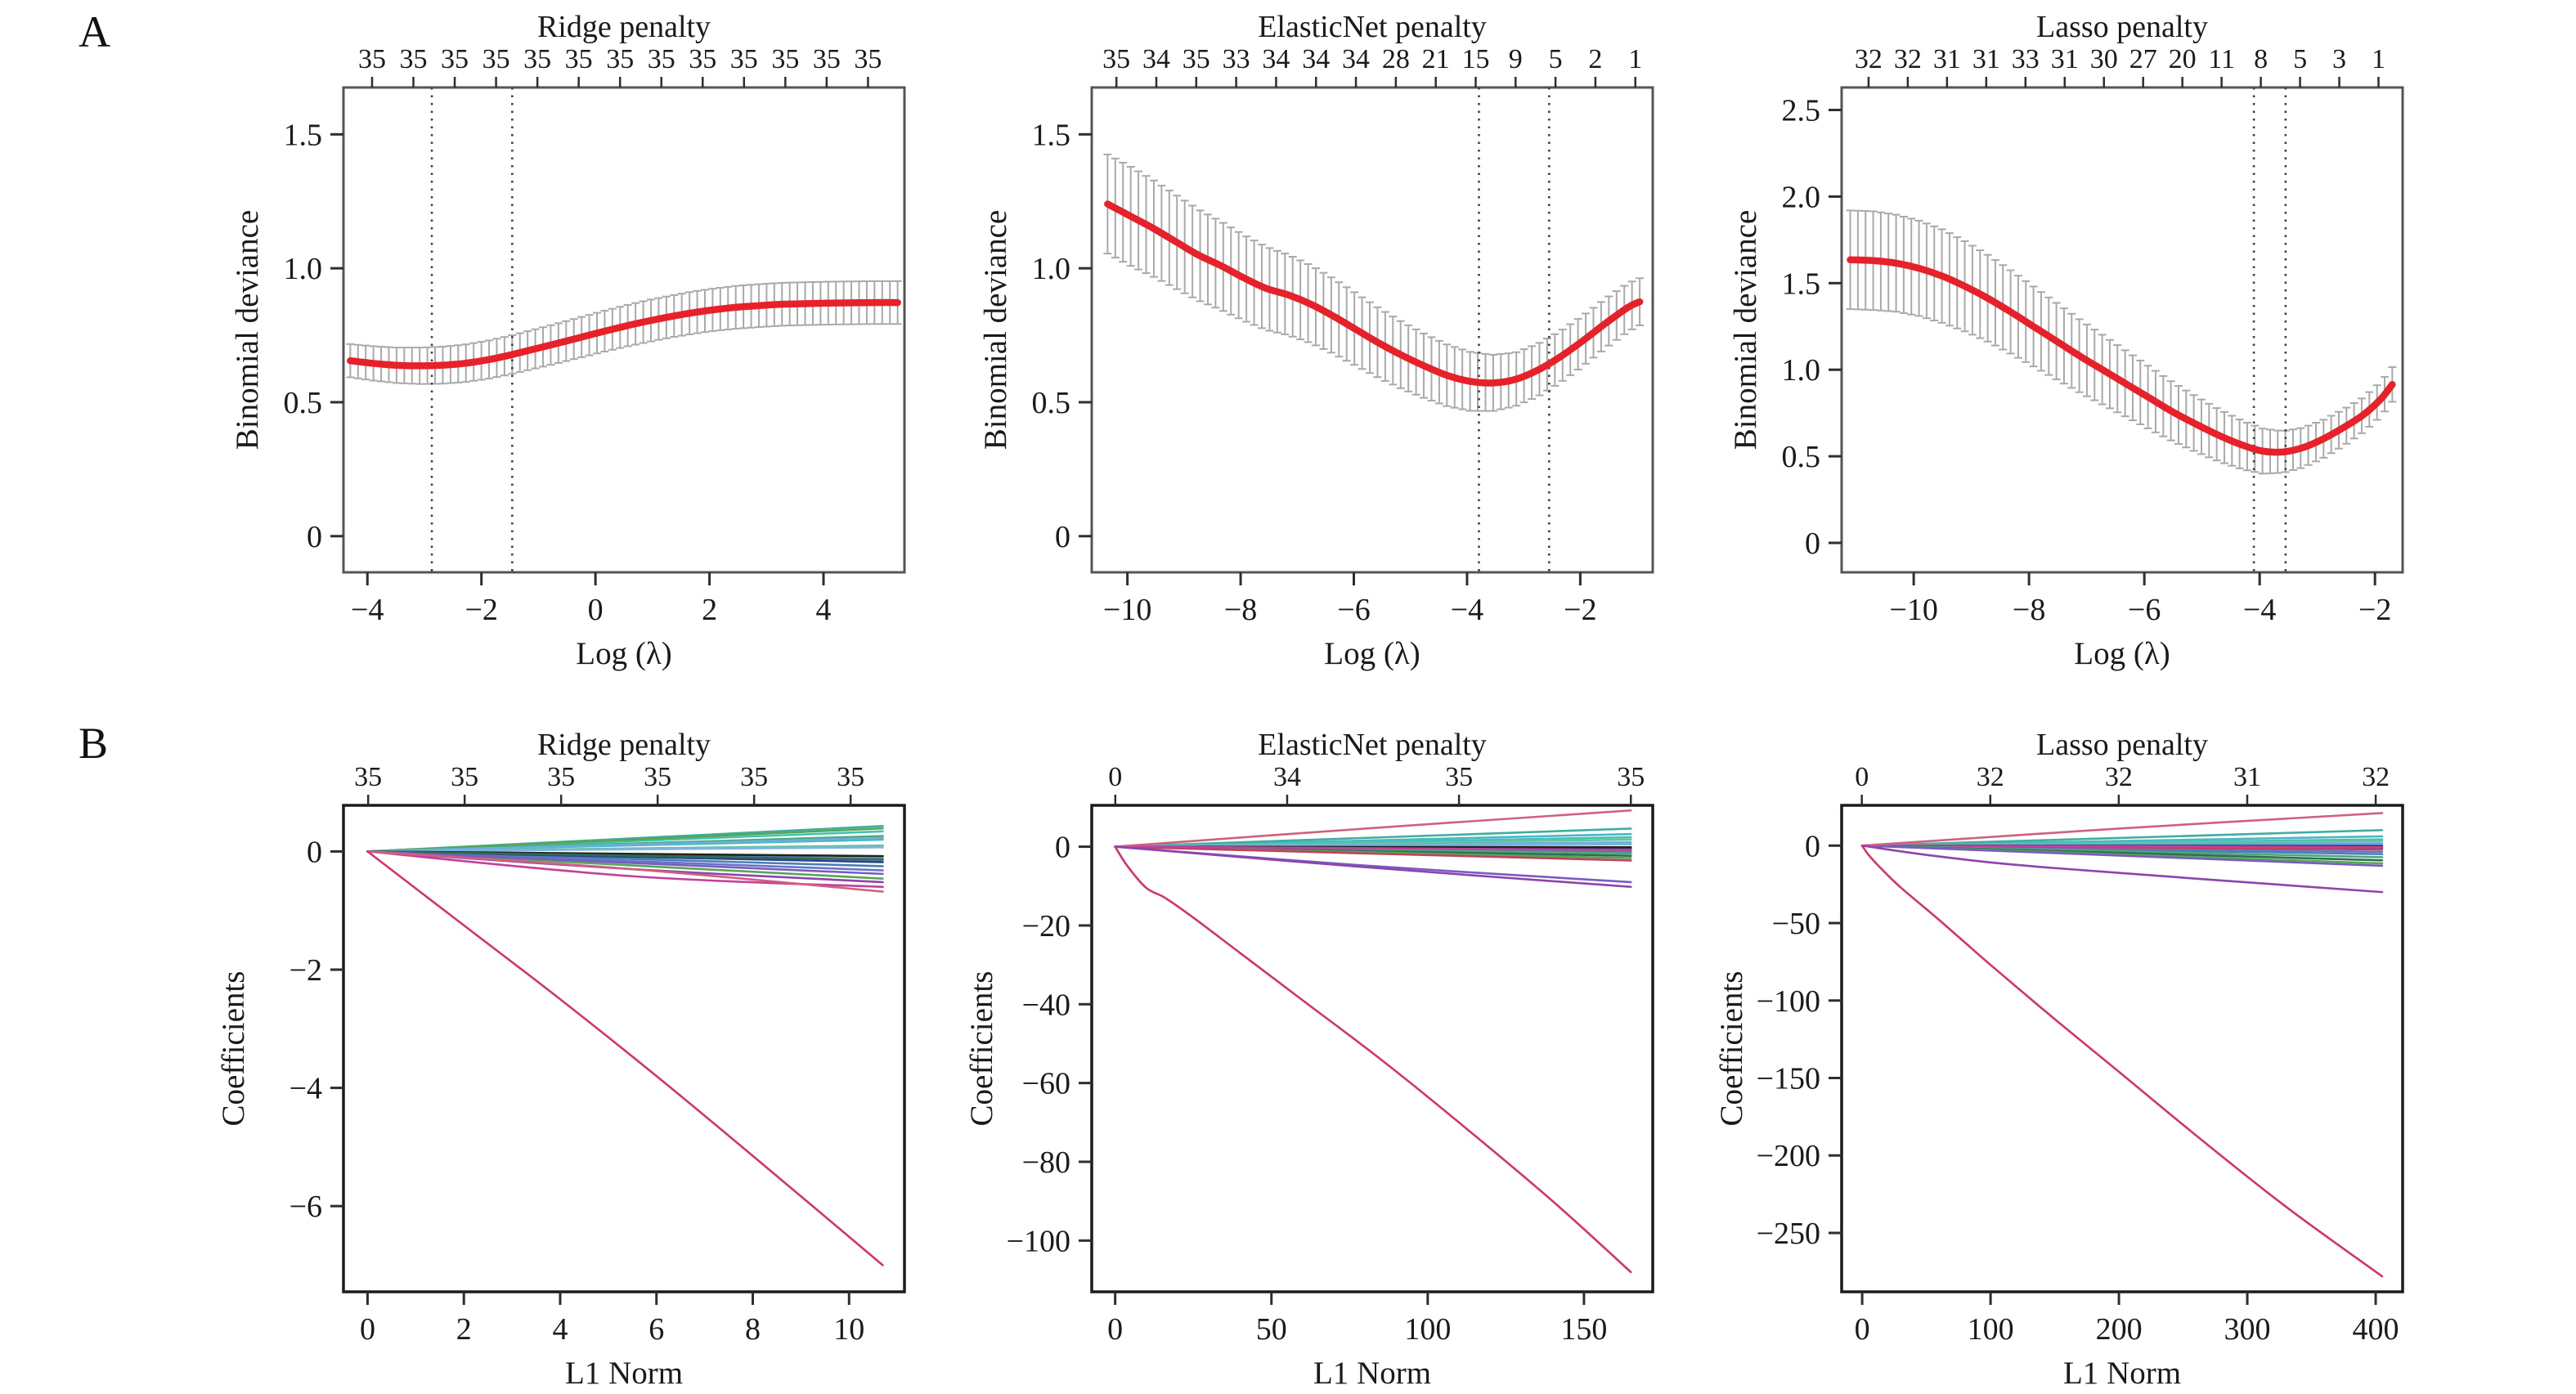 The height and width of the screenshot is (1394, 2576). What do you see at coordinates (2221, 59) in the screenshot?
I see `top-axis-label: 11` at bounding box center [2221, 59].